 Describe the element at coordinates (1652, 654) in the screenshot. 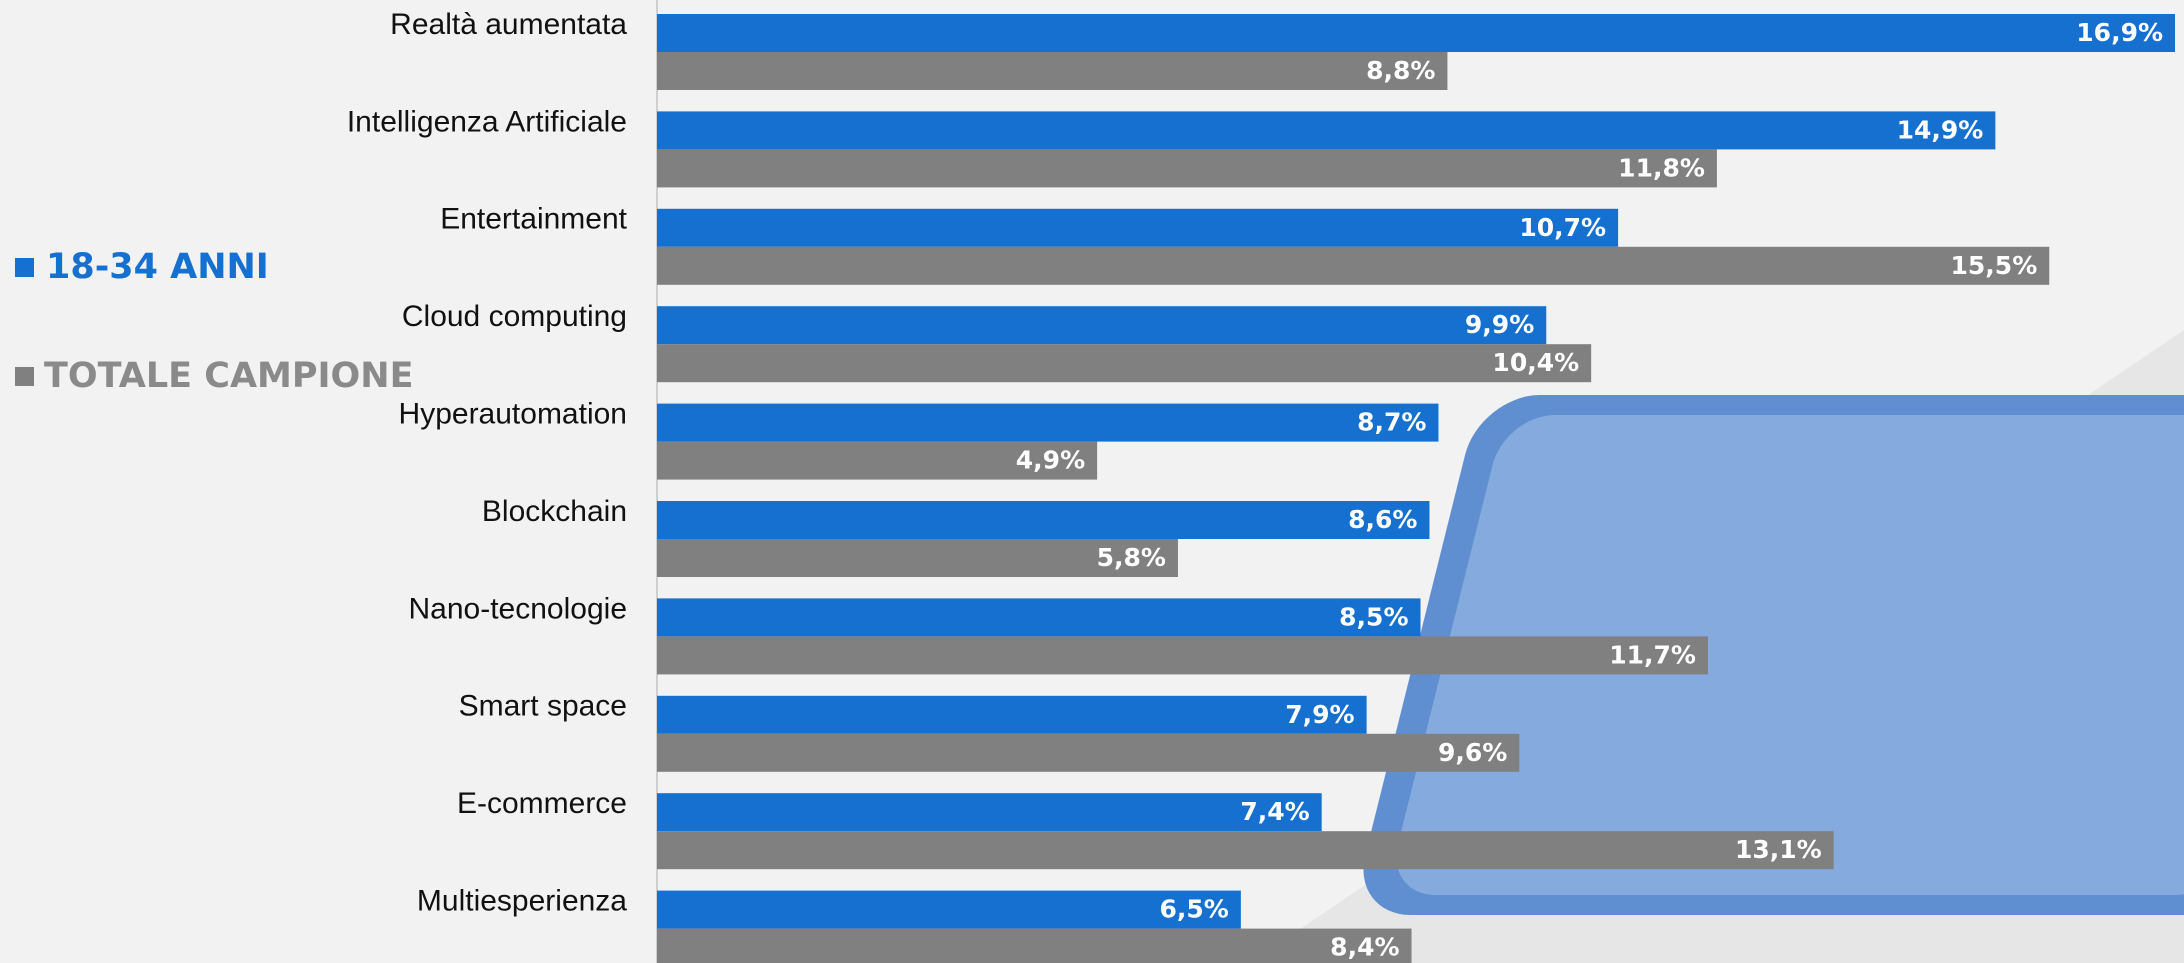

I see `value-label: 11,7%` at that location.